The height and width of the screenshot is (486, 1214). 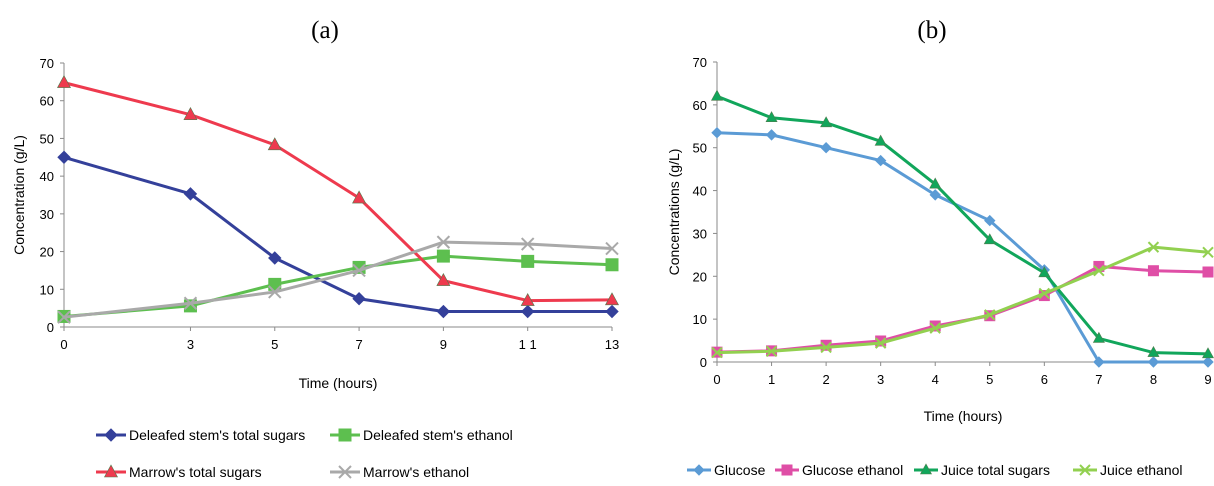 I want to click on panel-b-y-tick-label: 20, so click(x=700, y=276).